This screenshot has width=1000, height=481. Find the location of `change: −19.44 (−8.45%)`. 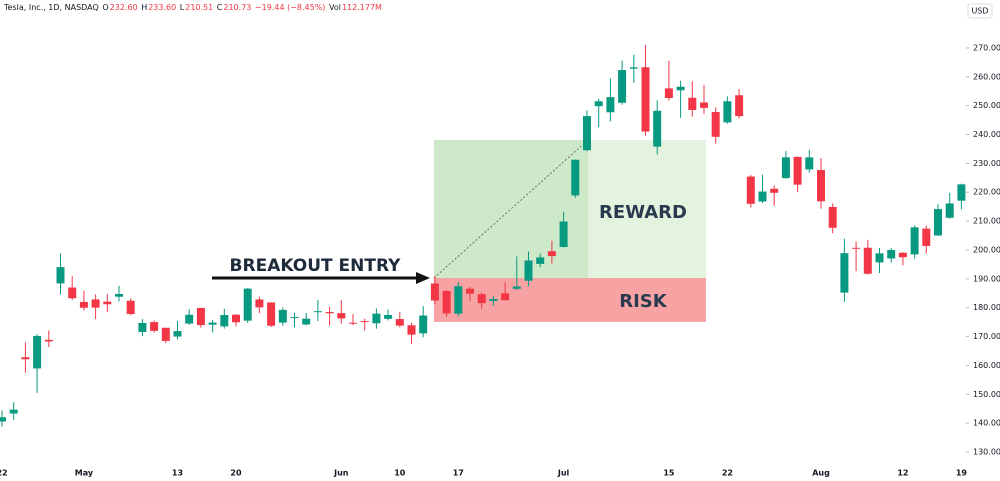

change: −19.44 (−8.45%) is located at coordinates (290, 7).